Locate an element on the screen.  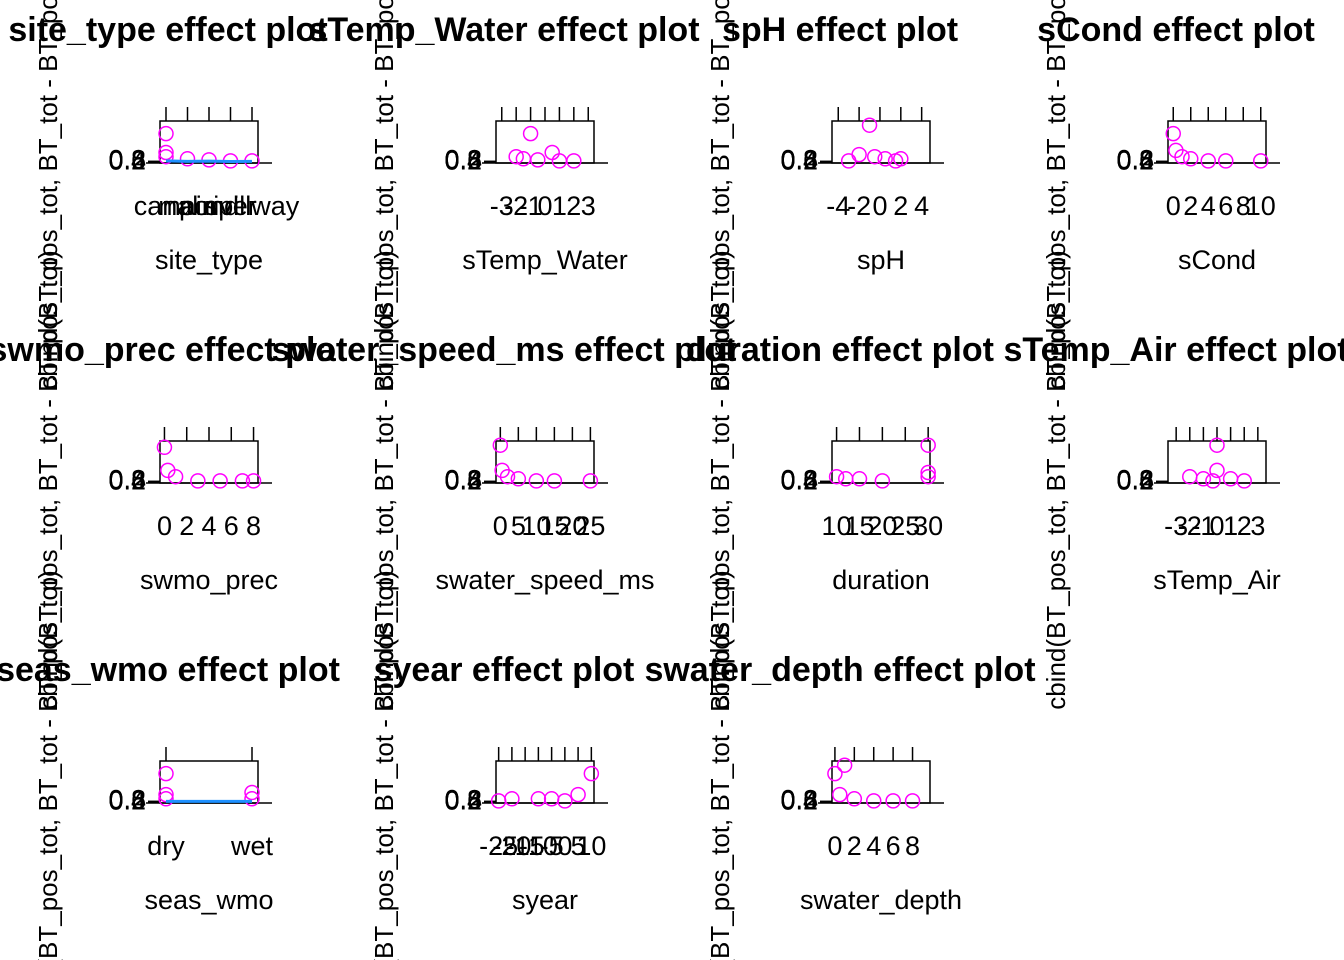
x-tick-label: 6 is located at coordinates (893, 846).